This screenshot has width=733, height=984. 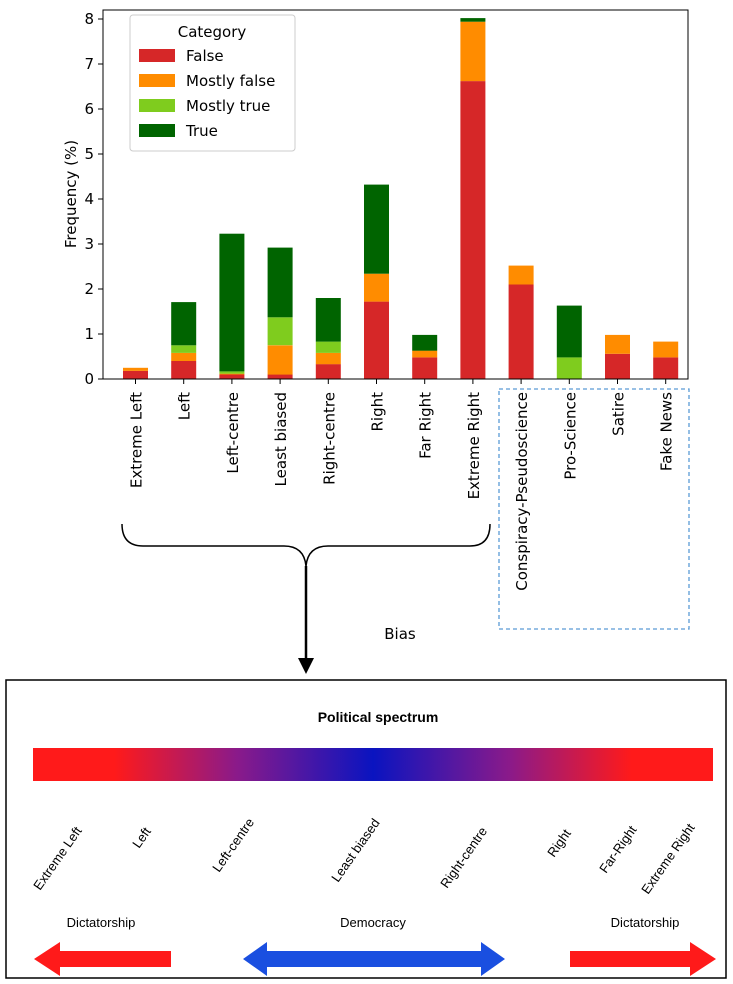 I want to click on x-tick-label-least-biased: Least biased, so click(x=281, y=439).